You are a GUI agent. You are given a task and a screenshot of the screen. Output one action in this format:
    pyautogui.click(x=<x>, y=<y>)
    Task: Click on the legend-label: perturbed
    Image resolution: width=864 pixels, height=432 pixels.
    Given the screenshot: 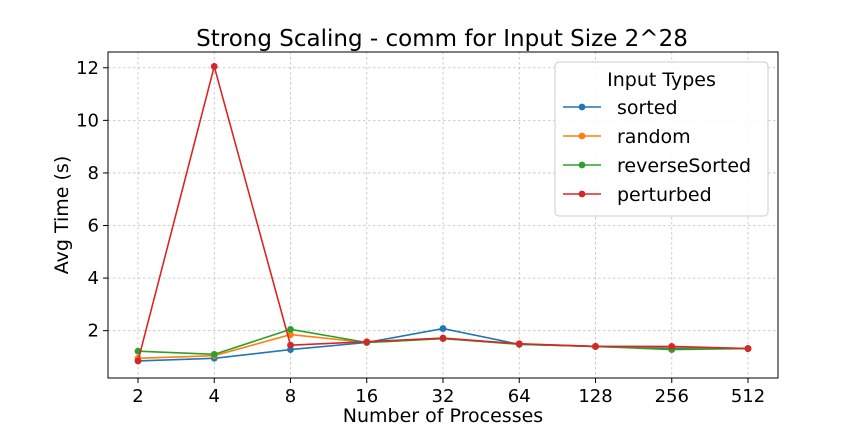 What is the action you would take?
    pyautogui.click(x=664, y=195)
    